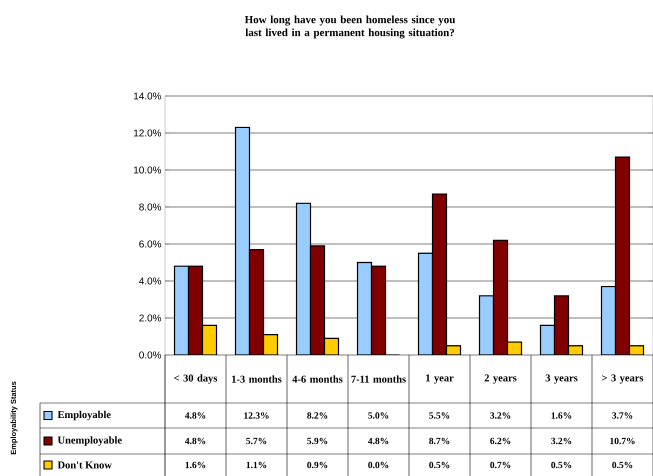 Image resolution: width=653 pixels, height=476 pixels. What do you see at coordinates (317, 415) in the screenshot?
I see `data-label: 8.2%` at bounding box center [317, 415].